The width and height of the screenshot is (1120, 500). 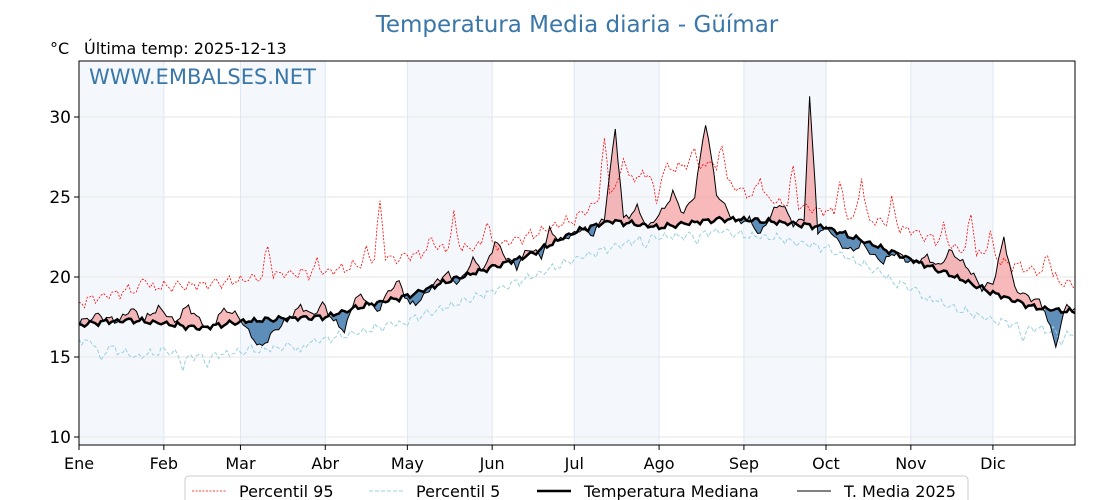 What do you see at coordinates (59, 48) in the screenshot?
I see `unit-label: °C` at bounding box center [59, 48].